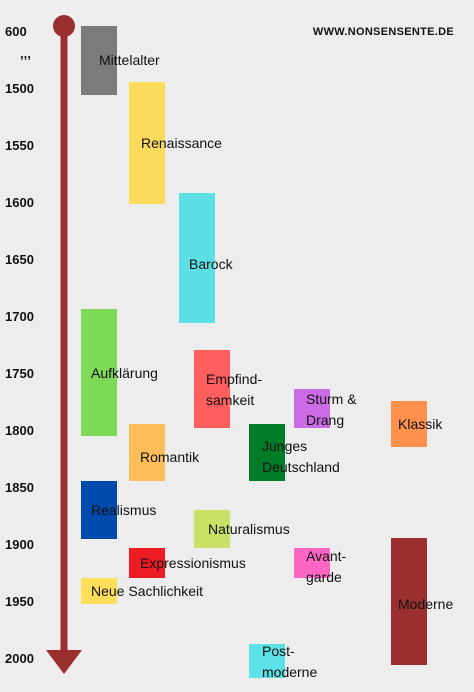  I want to click on label-junges-deutschland: Junges Deutschland, so click(301, 457).